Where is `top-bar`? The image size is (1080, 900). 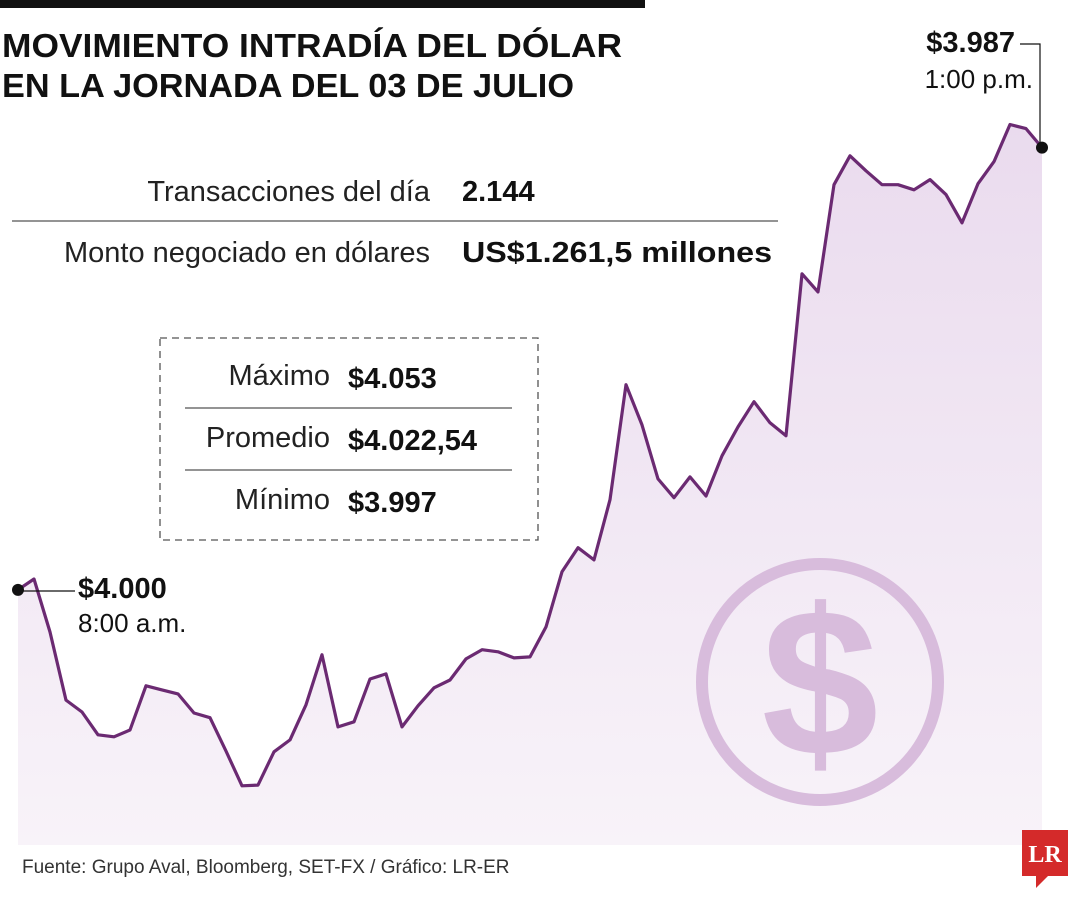
top-bar is located at coordinates (322, 4).